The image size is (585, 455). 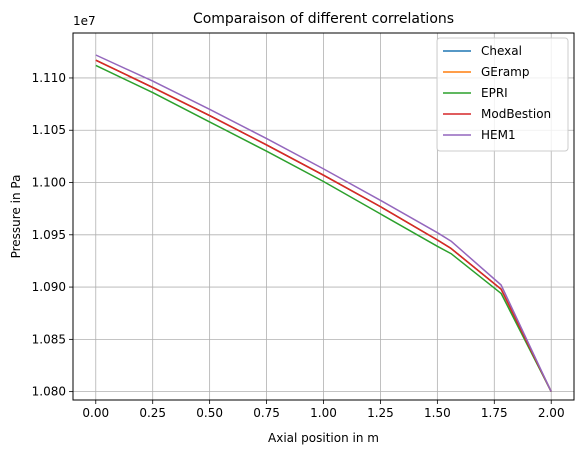 I want to click on chart-title: Comparaison of different correlations, so click(x=323, y=19).